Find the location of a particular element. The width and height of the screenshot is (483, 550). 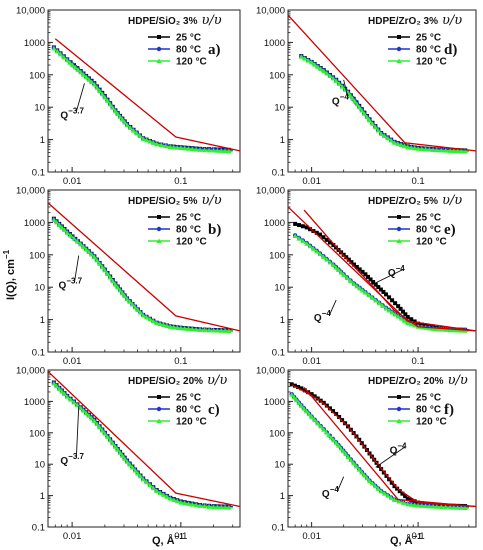

power-law-annotation-d-0: Q−4 is located at coordinates (340, 100).